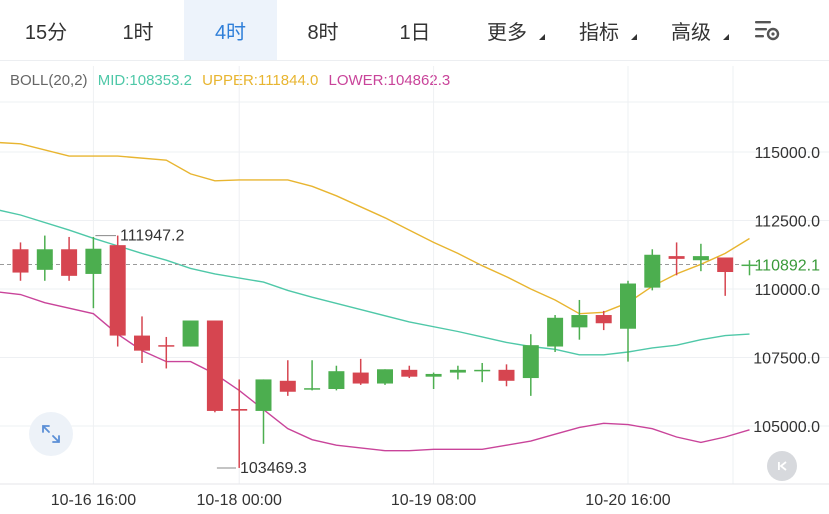 The height and width of the screenshot is (514, 829). What do you see at coordinates (260, 80) in the screenshot?
I see `boll-upper-value: UPPER:111844.0` at bounding box center [260, 80].